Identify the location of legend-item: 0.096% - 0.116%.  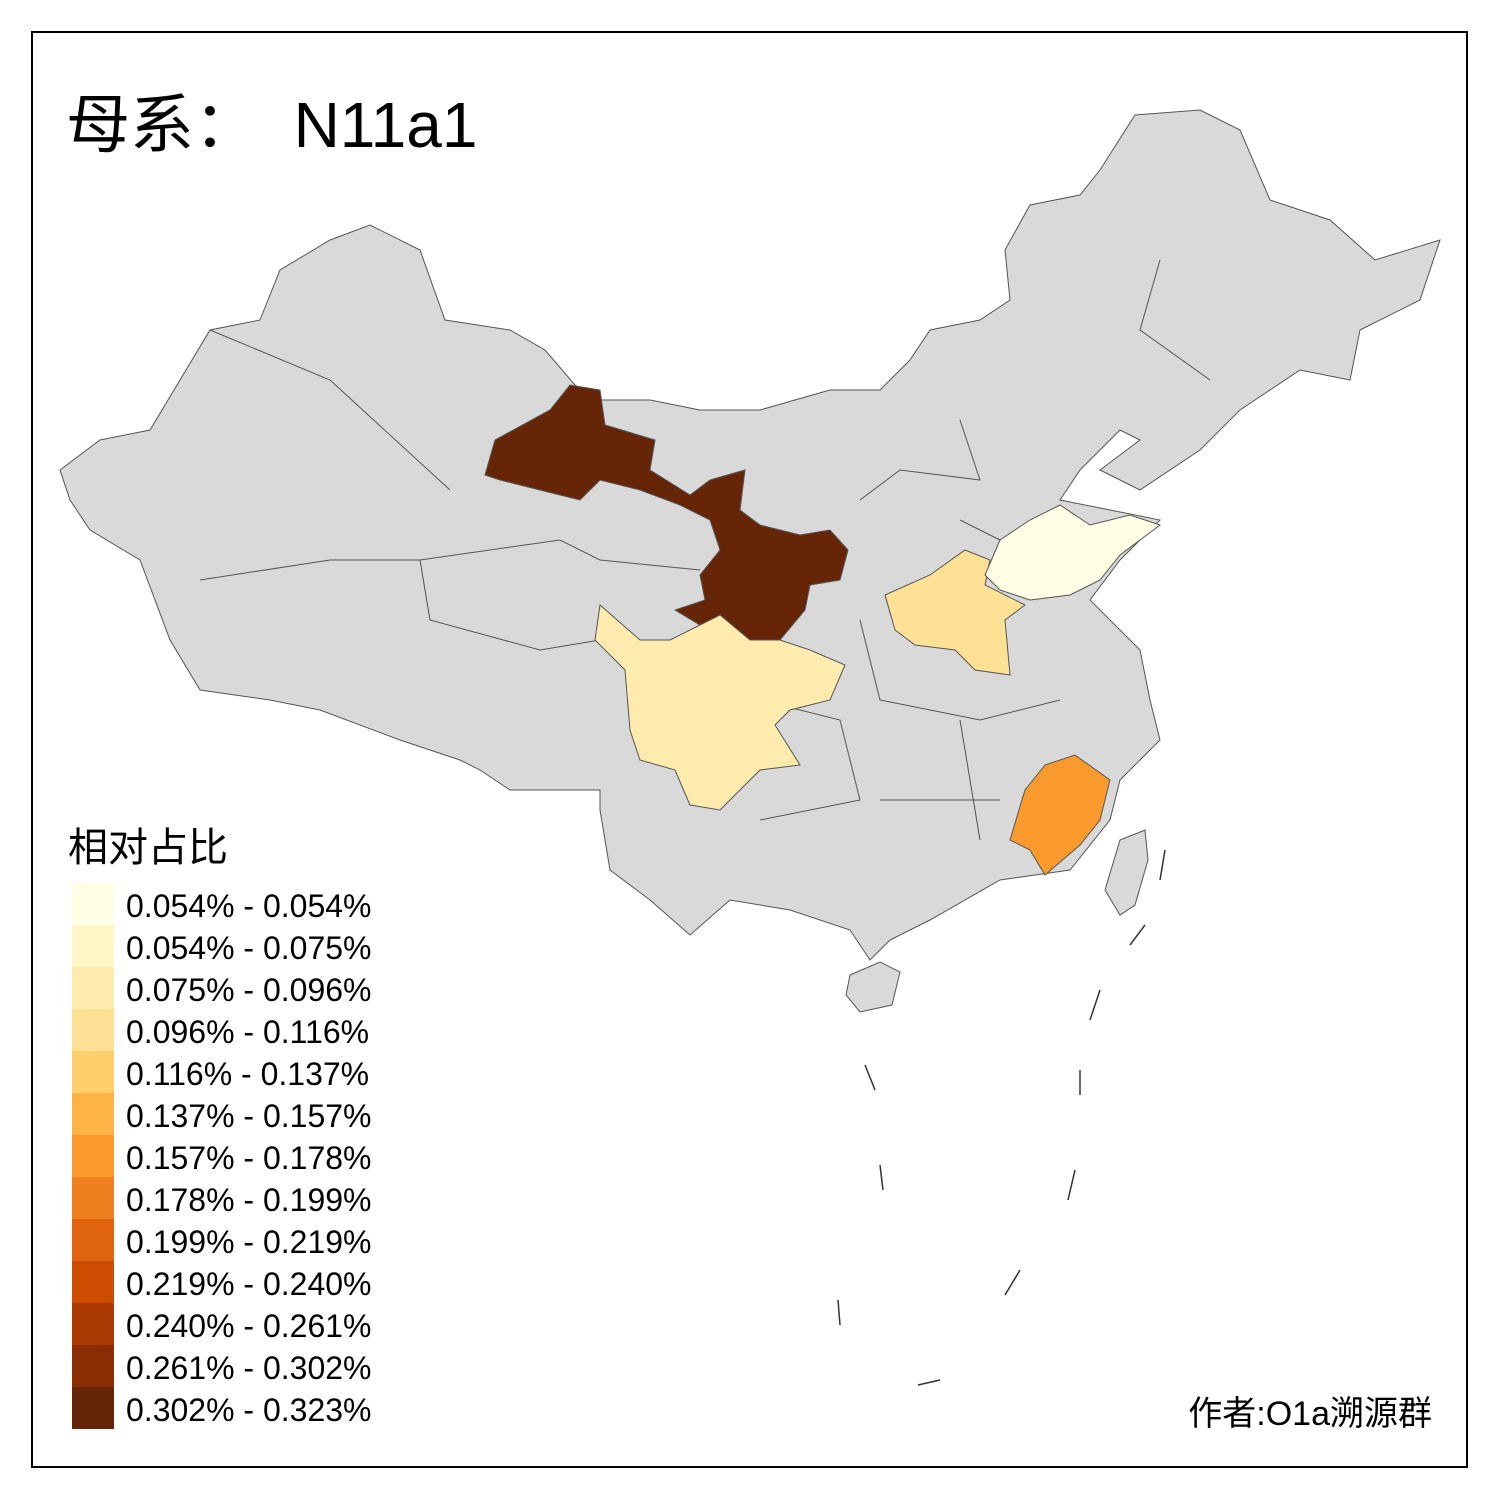
(222, 1030).